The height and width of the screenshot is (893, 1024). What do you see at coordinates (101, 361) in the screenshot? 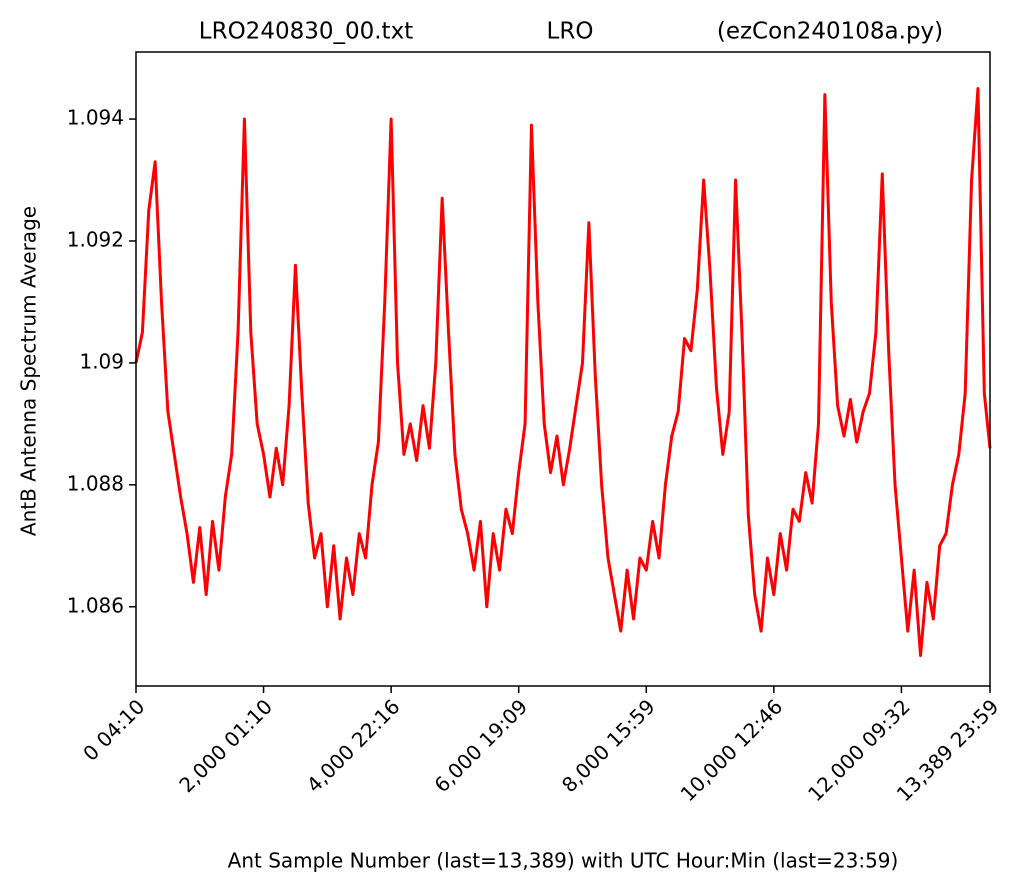
I see `y-tick-label: 1.09` at bounding box center [101, 361].